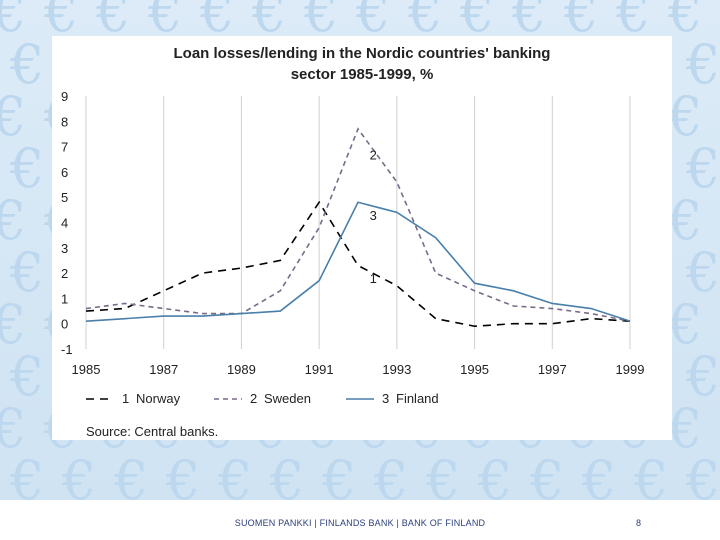 This screenshot has width=720, height=540. Describe the element at coordinates (373, 154) in the screenshot. I see `series-number-label: 2` at that location.